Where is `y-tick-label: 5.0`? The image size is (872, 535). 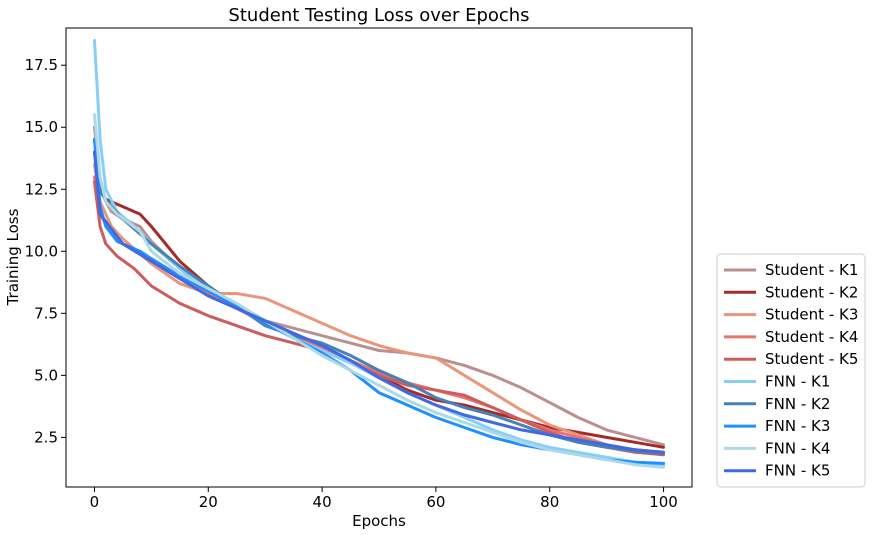 y-tick-label: 5.0 is located at coordinates (46, 375).